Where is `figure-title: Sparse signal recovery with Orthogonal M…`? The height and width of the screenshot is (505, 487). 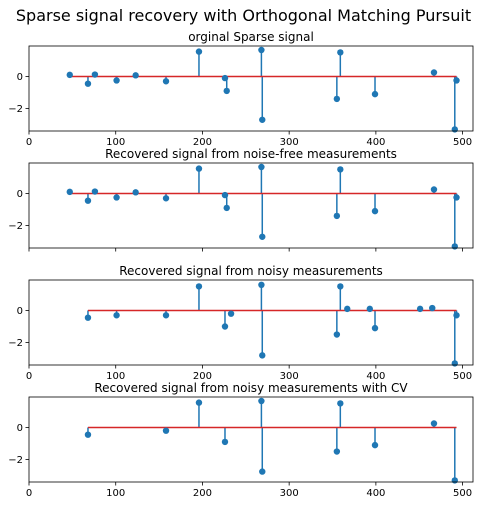
figure-title: Sparse signal recovery with Orthogonal M… is located at coordinates (243, 15).